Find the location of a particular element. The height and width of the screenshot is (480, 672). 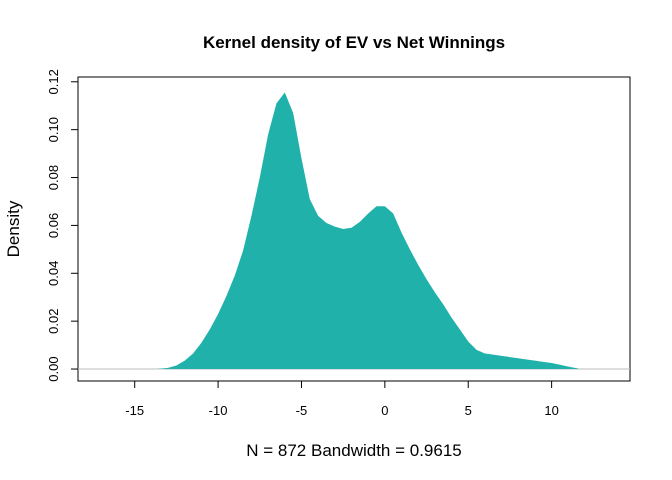

y-tick-label: 0.02 is located at coordinates (53, 321).